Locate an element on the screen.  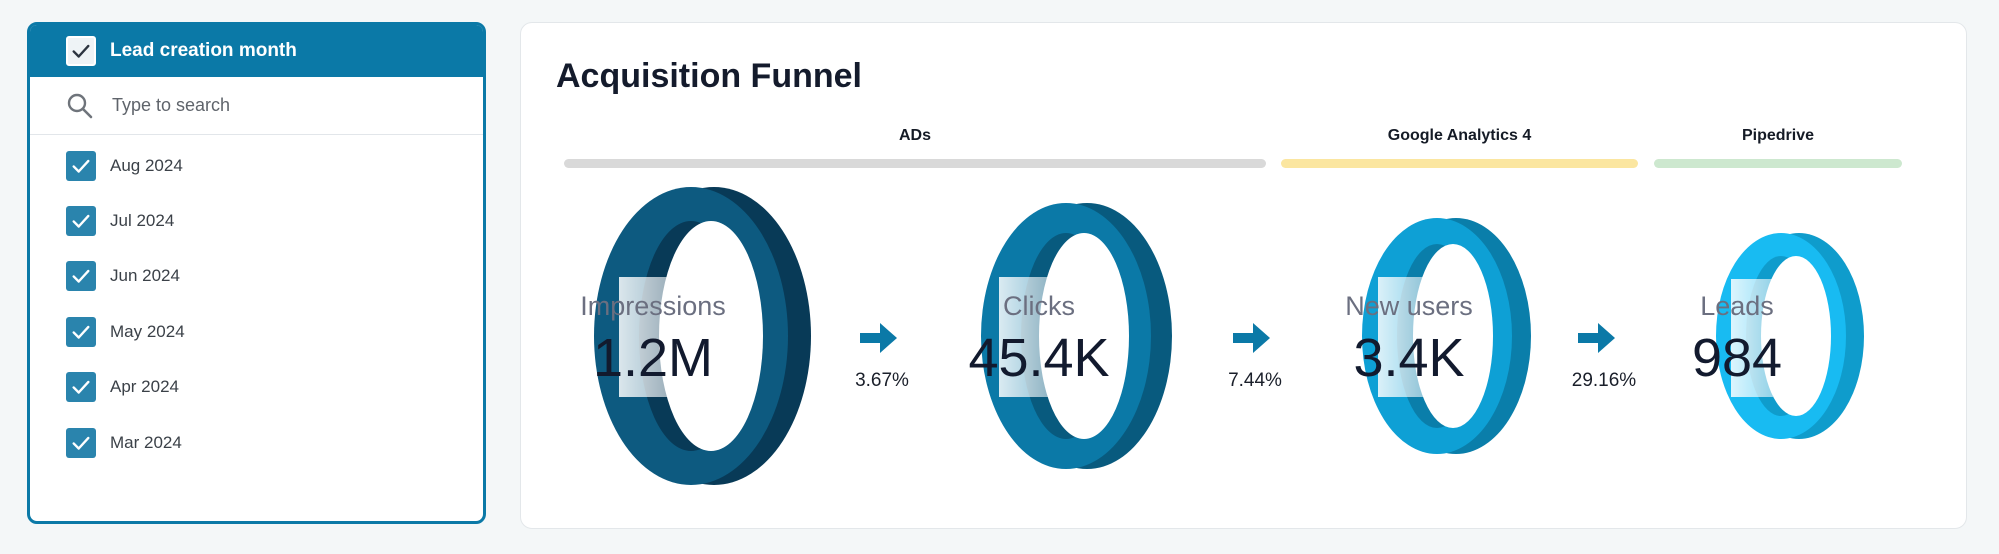
source-google-analytics: Google Analytics 4 is located at coordinates (1459, 147).